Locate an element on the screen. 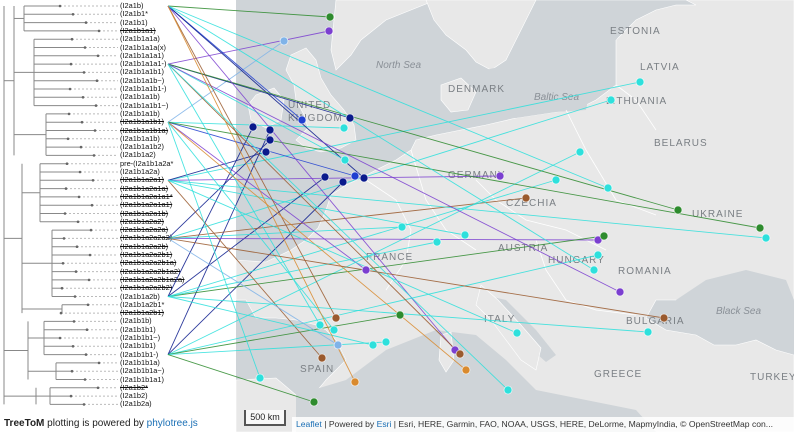  tree-leaf-label: (I2a1b1a1b1a) is located at coordinates (144, 130).